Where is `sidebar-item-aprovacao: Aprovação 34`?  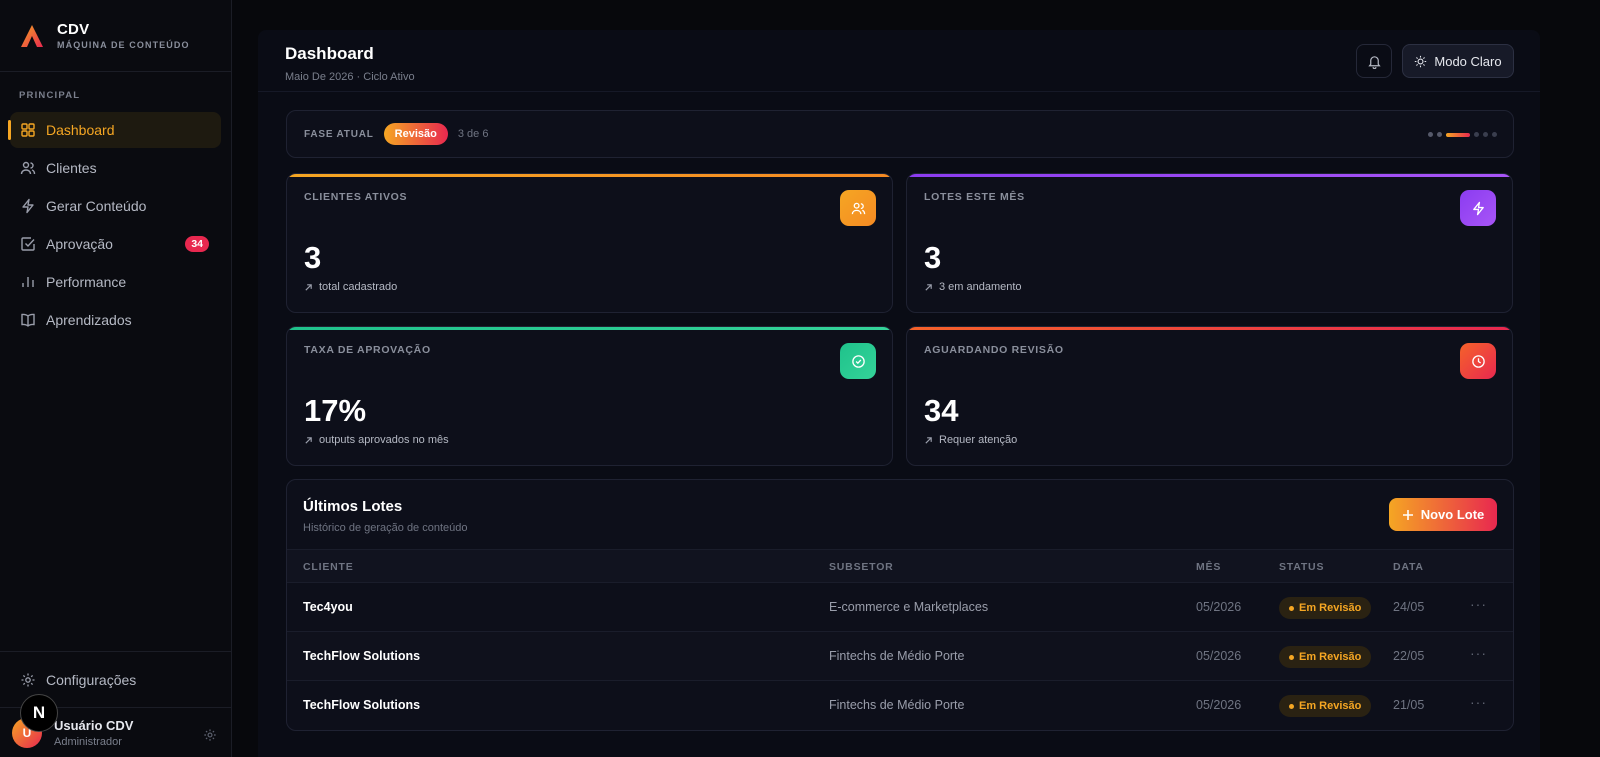
sidebar-item-aprovacao: Aprovação 34 is located at coordinates (115, 244).